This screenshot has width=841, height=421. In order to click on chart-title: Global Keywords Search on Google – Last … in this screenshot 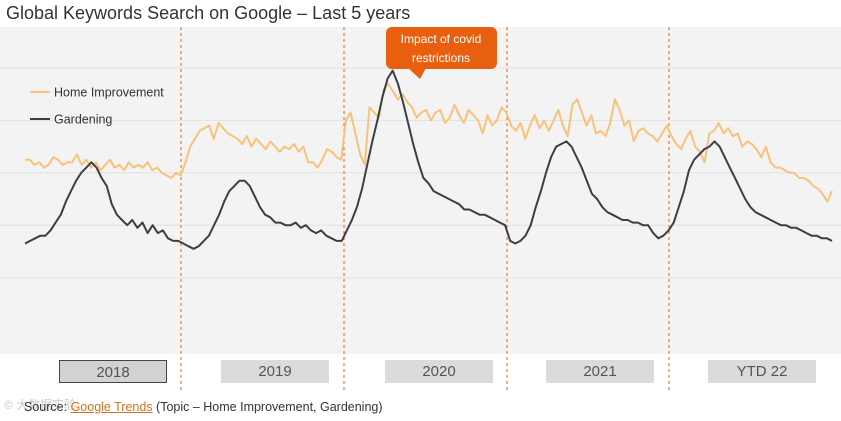, I will do `click(208, 13)`.